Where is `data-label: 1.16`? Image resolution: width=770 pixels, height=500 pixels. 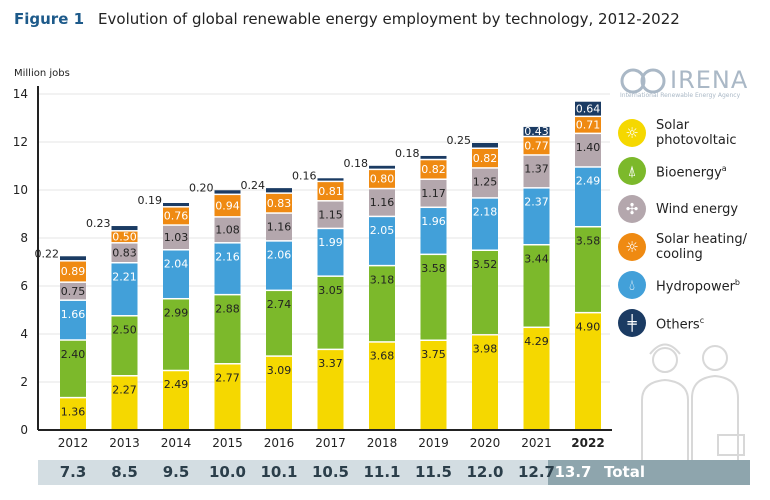
data-label: 1.16 is located at coordinates (382, 202).